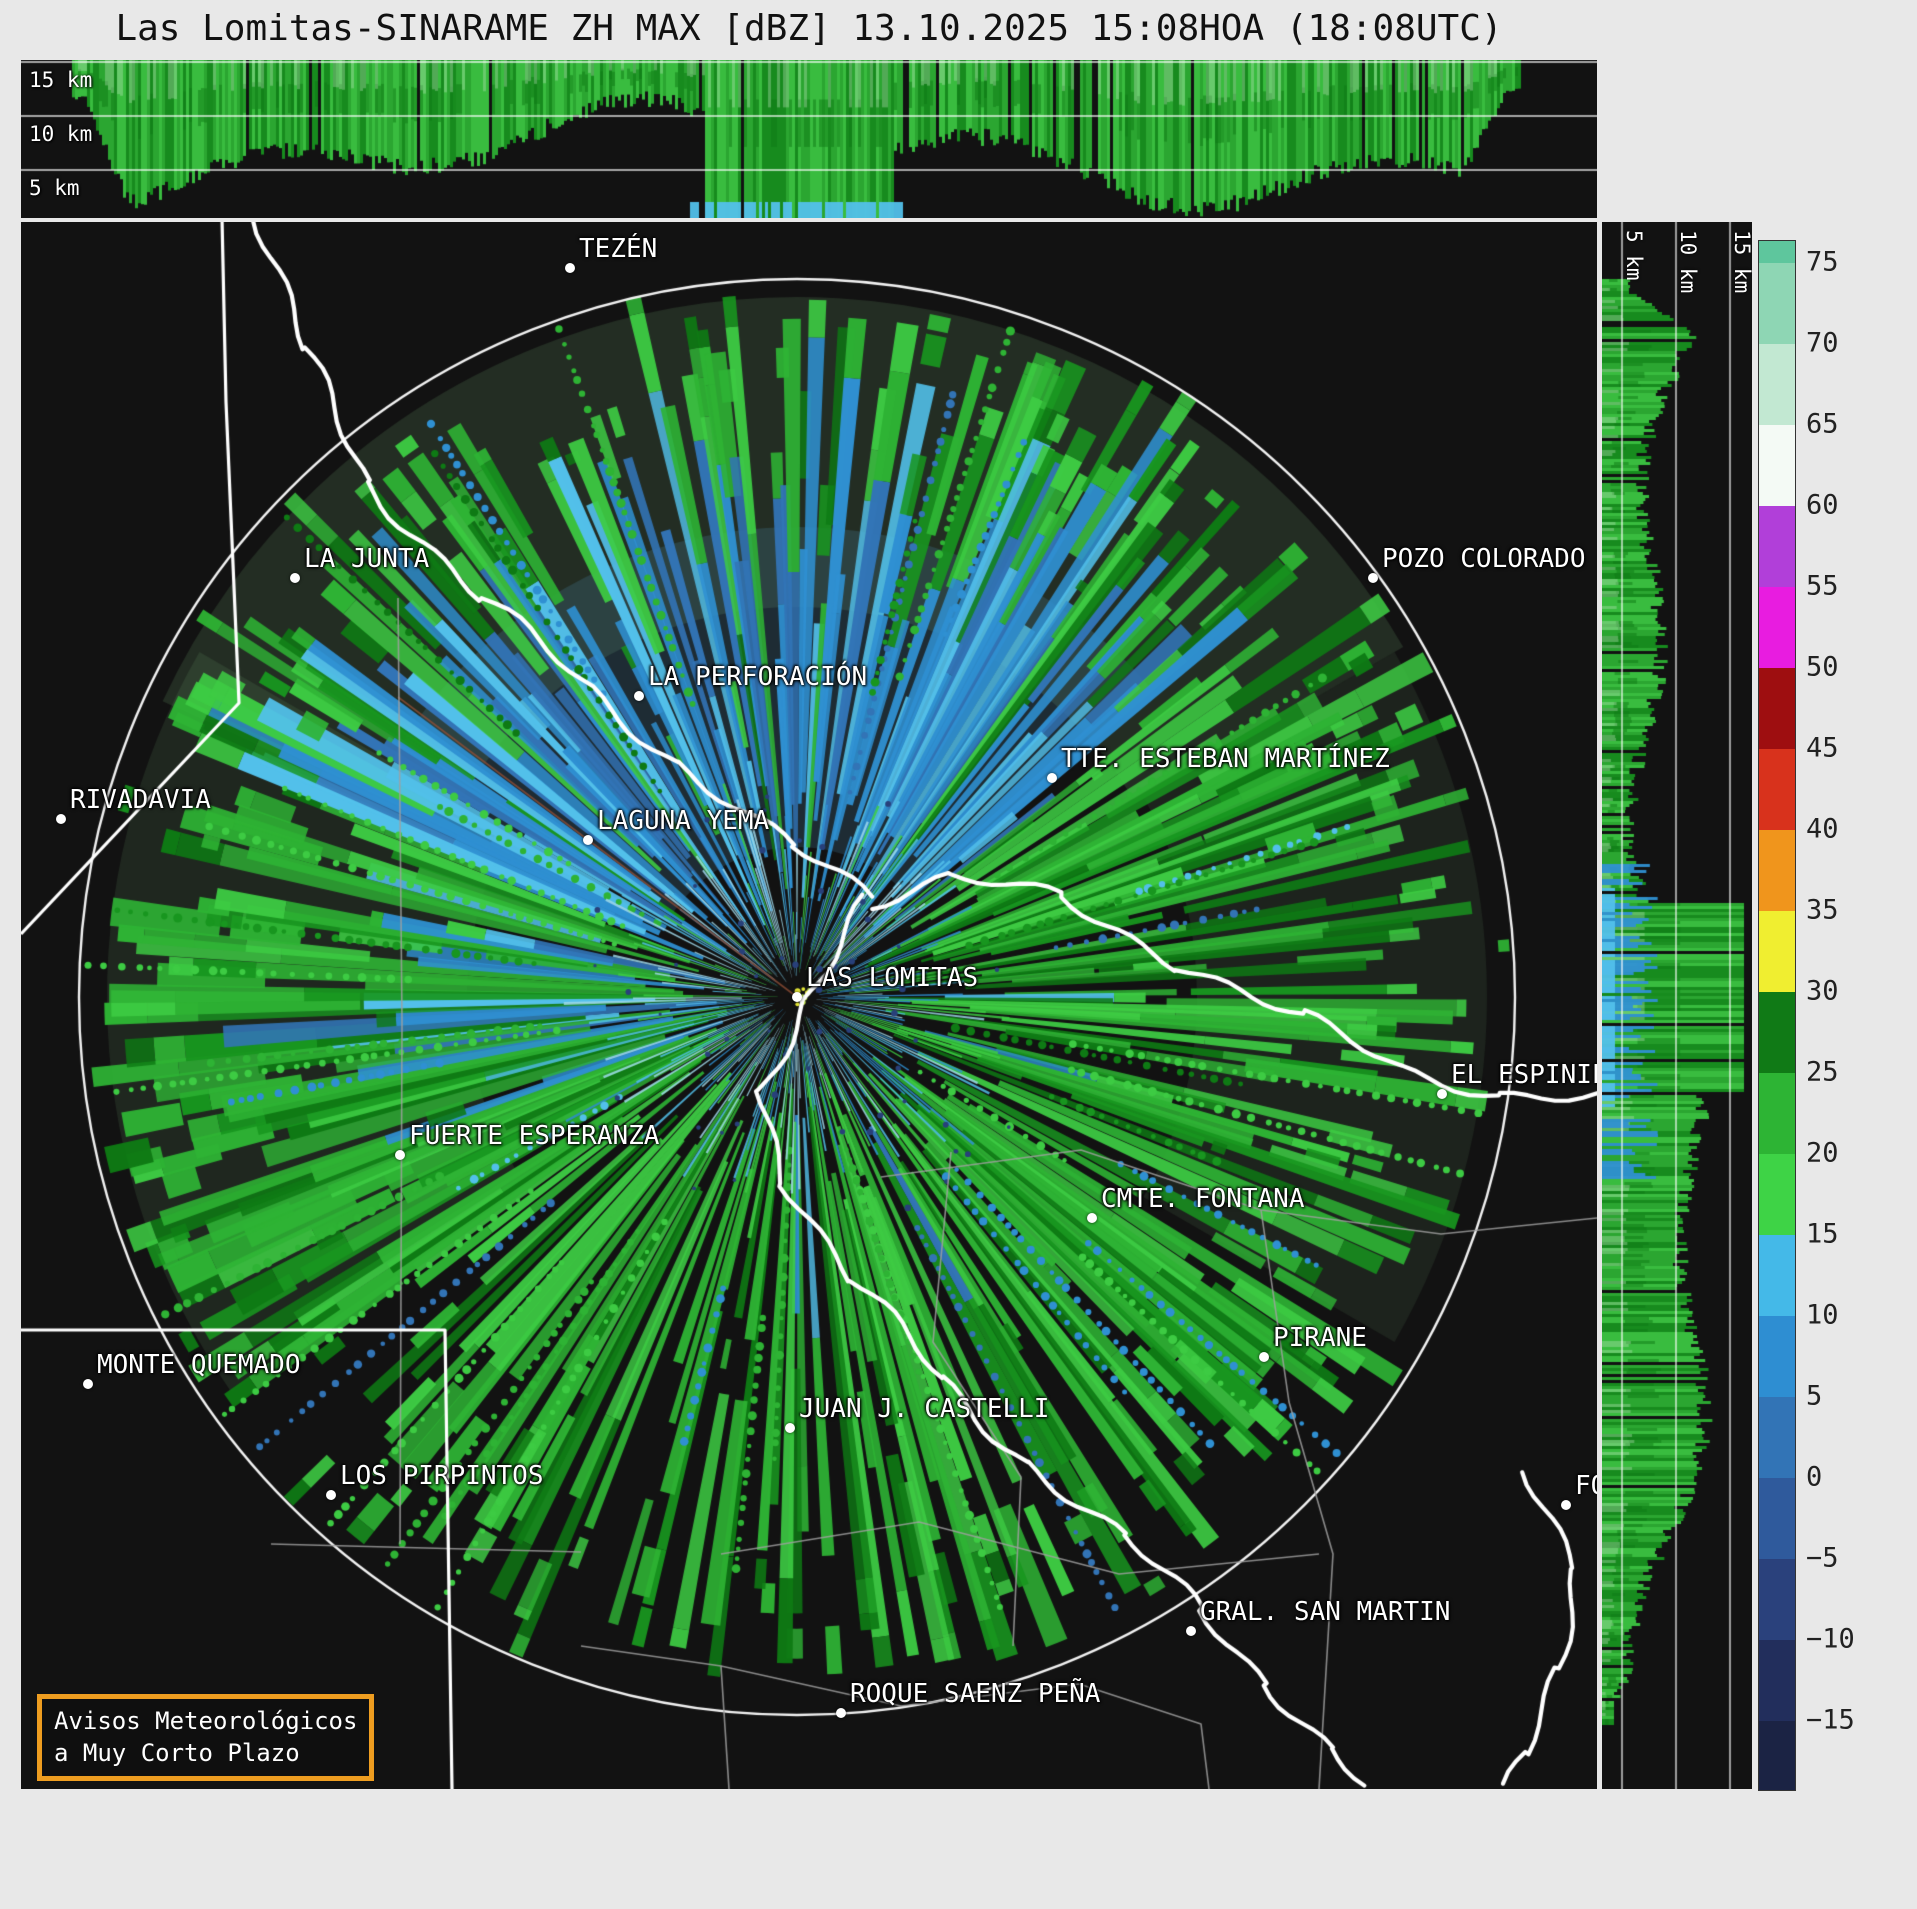 This screenshot has height=1909, width=1917. I want to click on altitude-label-10km: 10 km, so click(61, 134).